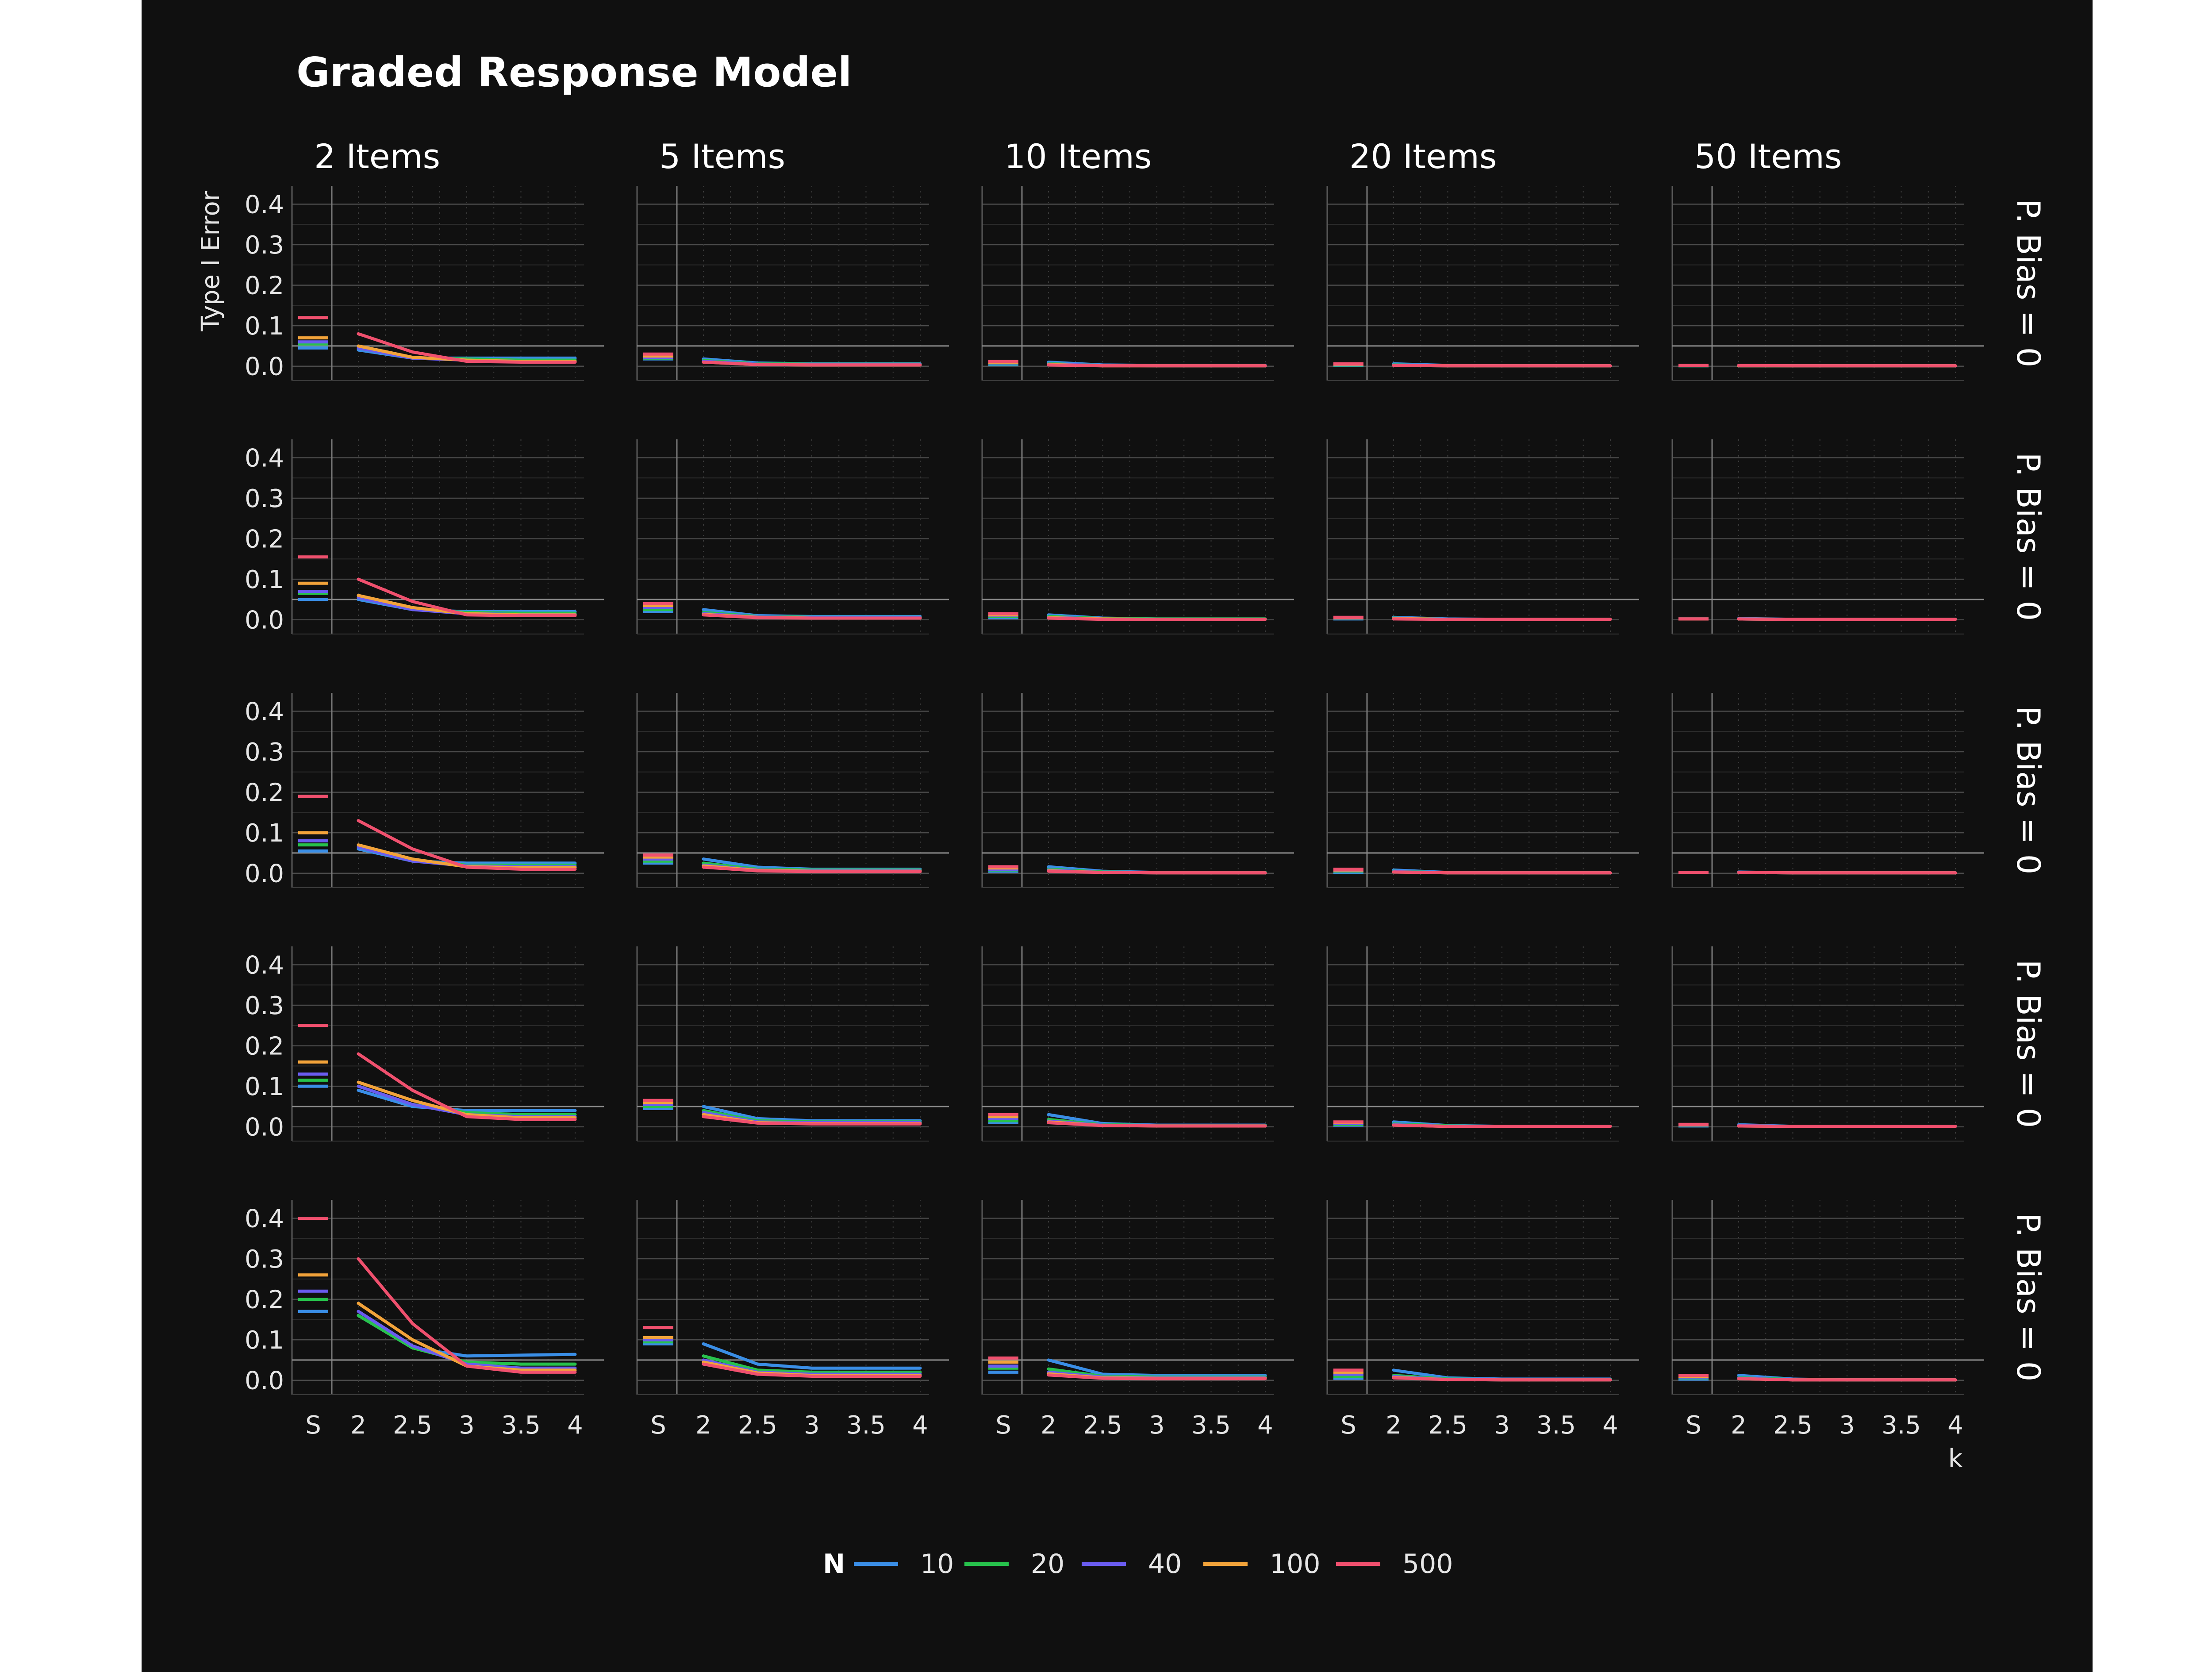  I want to click on column-strip-label: 20 Items, so click(1423, 156).